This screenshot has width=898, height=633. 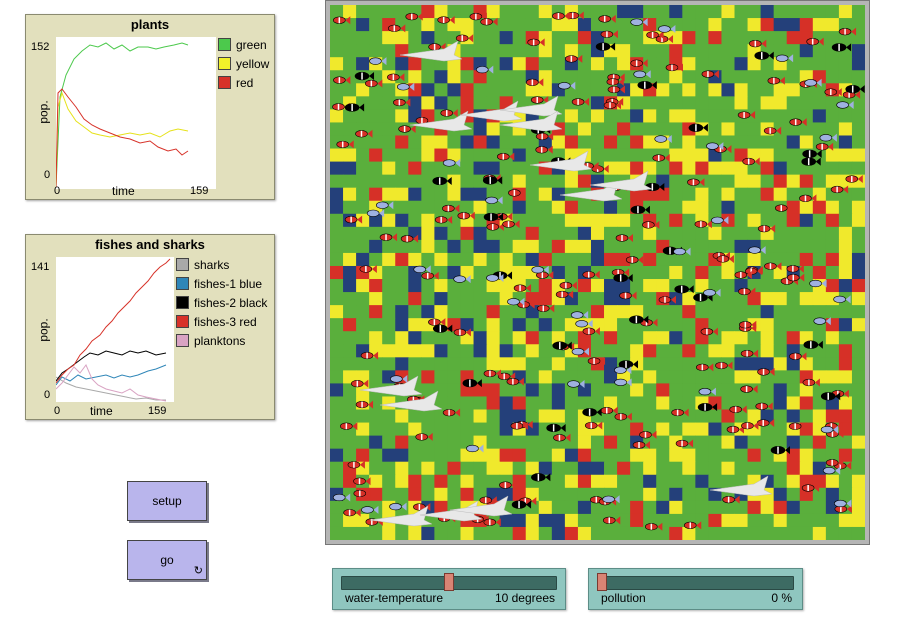 I want to click on setup-button: setup, so click(x=167, y=501).